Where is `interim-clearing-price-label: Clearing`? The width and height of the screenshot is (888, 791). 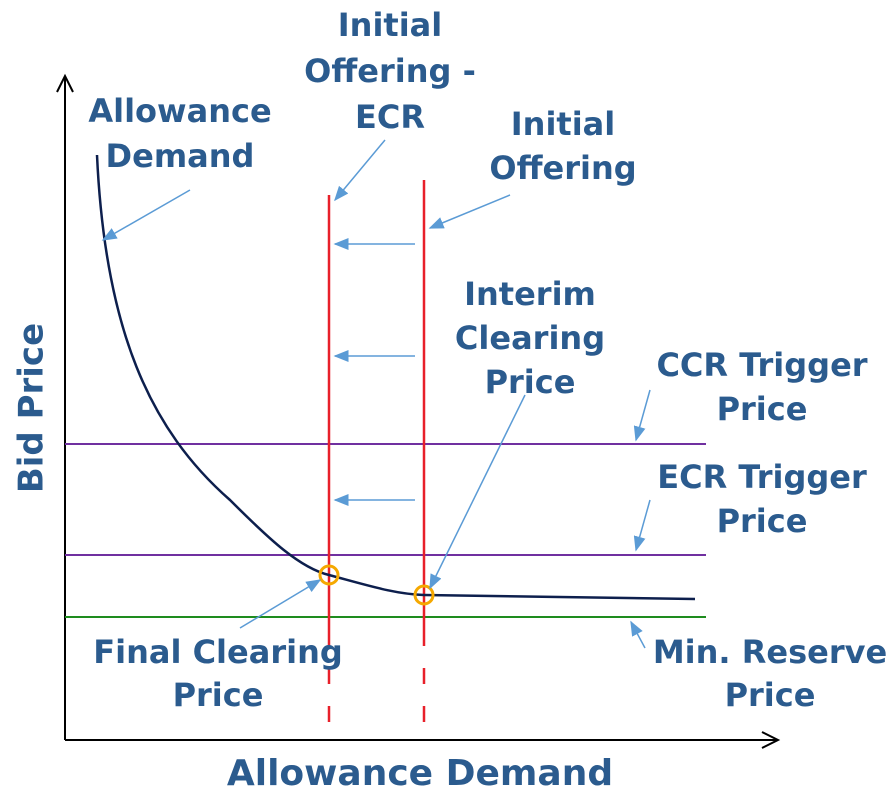 interim-clearing-price-label: Clearing is located at coordinates (530, 338).